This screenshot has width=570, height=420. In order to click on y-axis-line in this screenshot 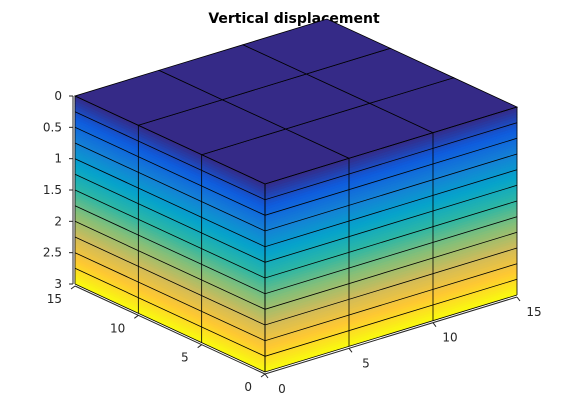, I will do `click(170, 330)`.